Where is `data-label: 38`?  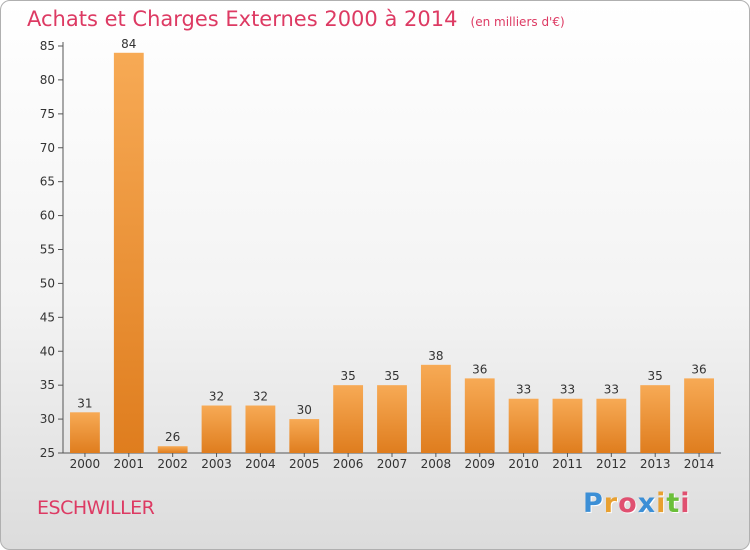 data-label: 38 is located at coordinates (435, 356).